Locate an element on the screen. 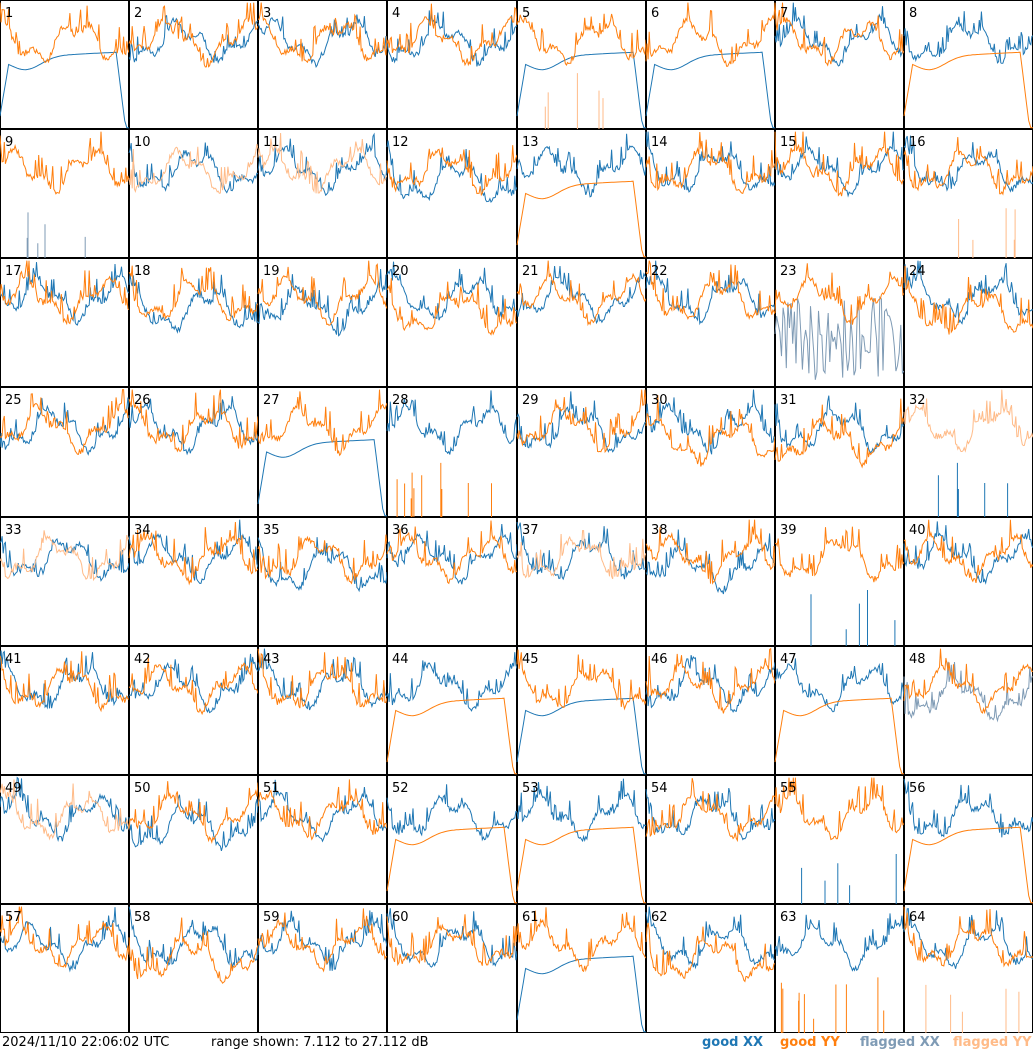  panel-number: 63 is located at coordinates (788, 917).